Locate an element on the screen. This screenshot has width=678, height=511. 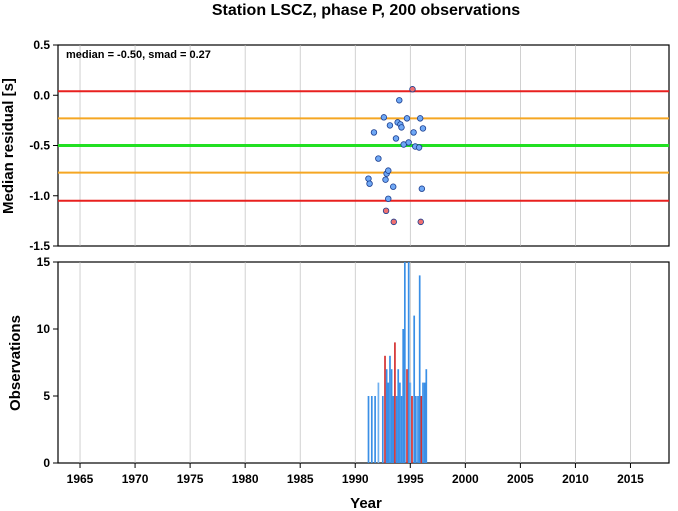
x-tick-label: 2000 is located at coordinates (465, 479).